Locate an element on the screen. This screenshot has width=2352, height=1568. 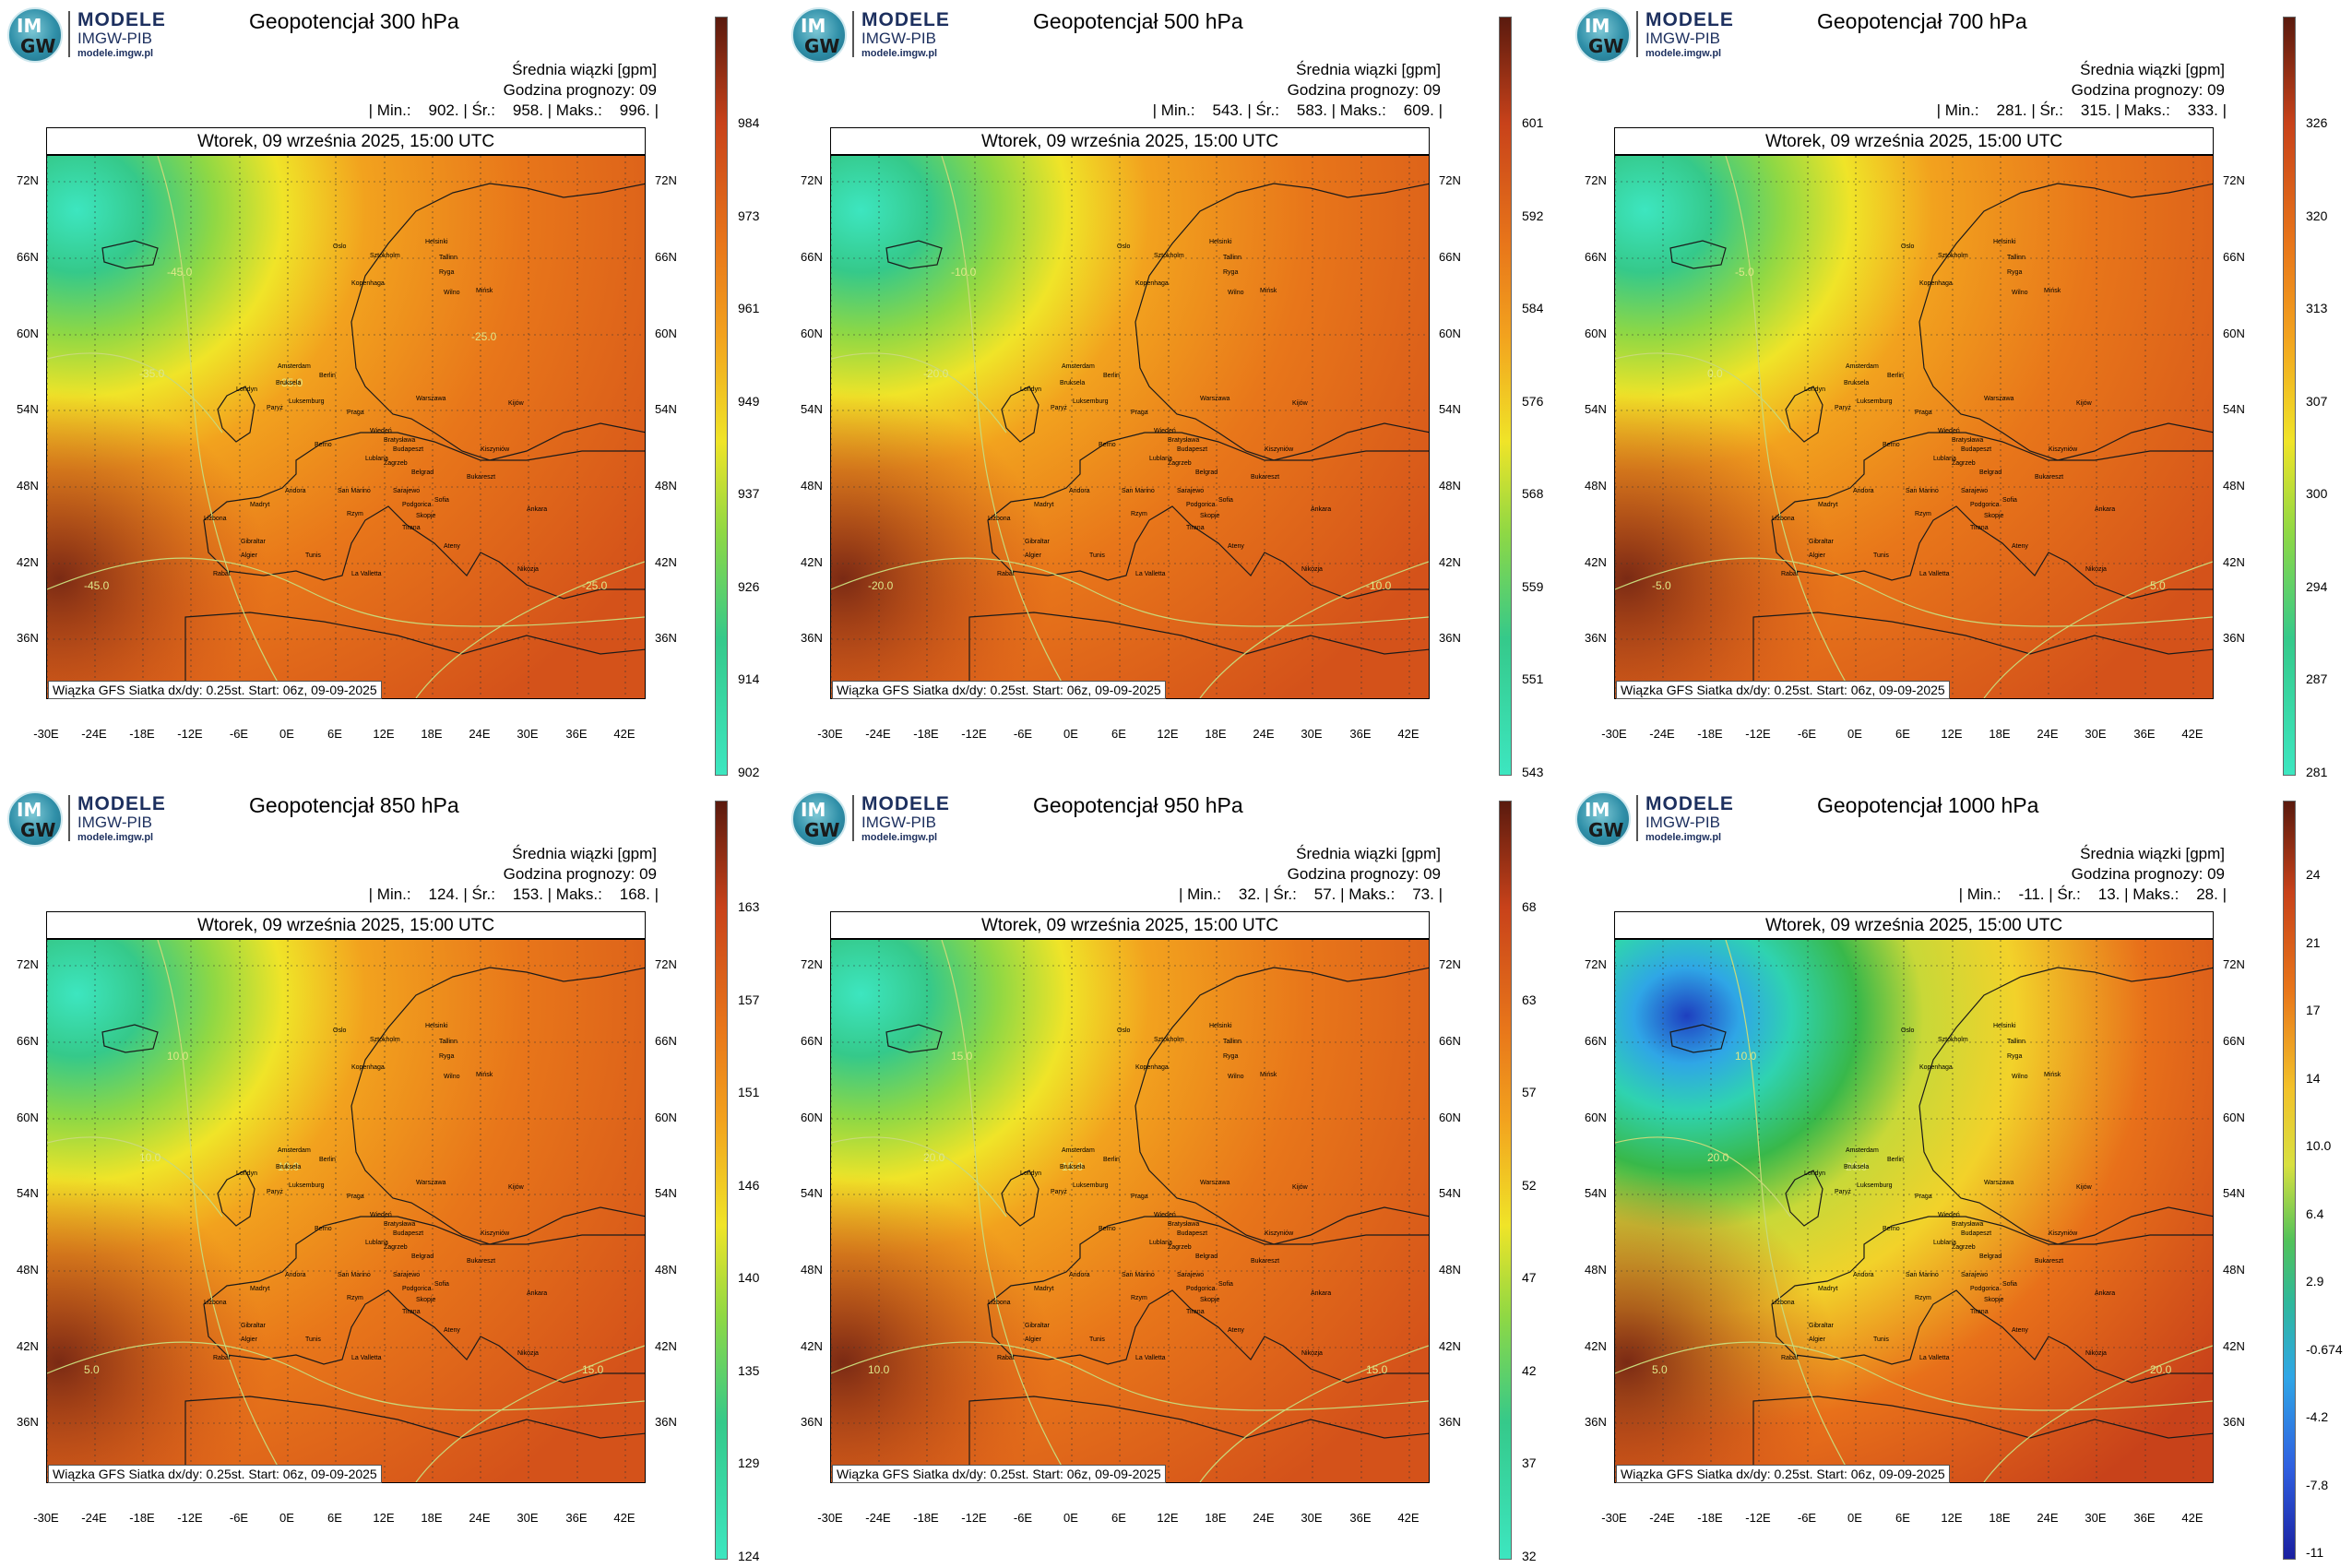
contour-label: 15.0 is located at coordinates (1377, 1369).